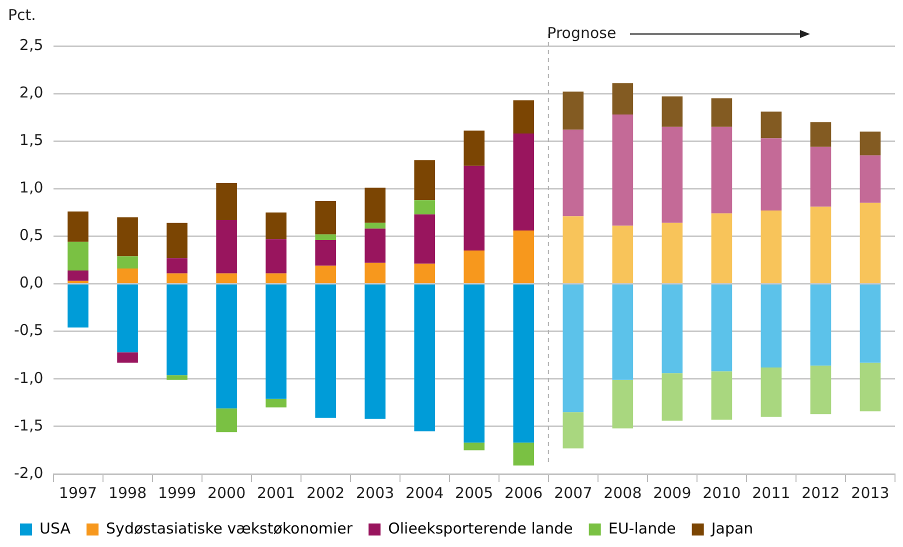 This screenshot has width=903, height=547. What do you see at coordinates (78, 493) in the screenshot?
I see `x-tick-label: 1997` at bounding box center [78, 493].